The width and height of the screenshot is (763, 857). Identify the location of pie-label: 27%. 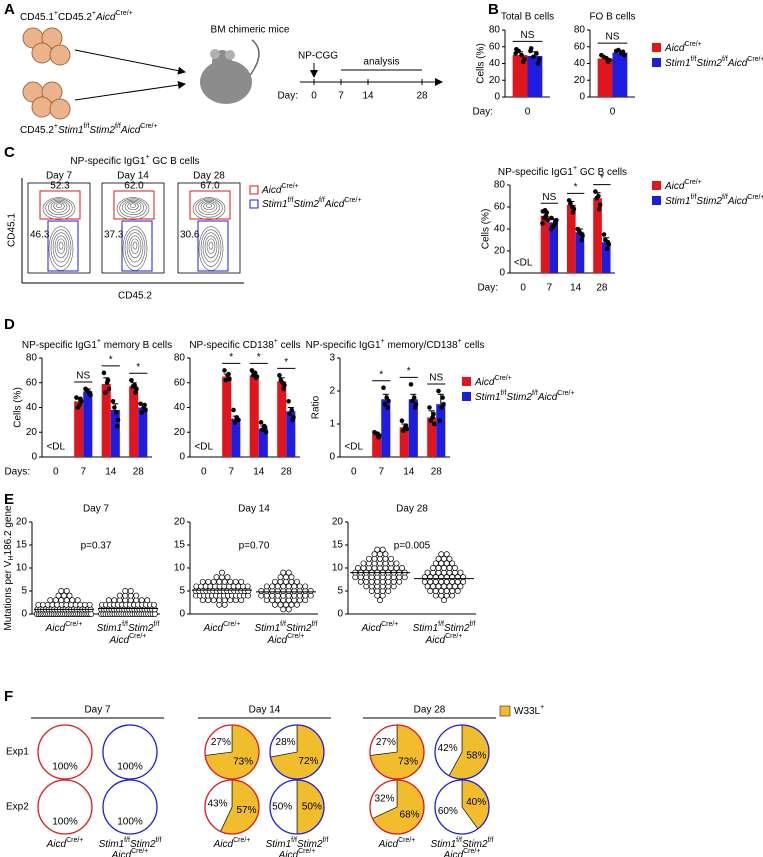
(221, 742).